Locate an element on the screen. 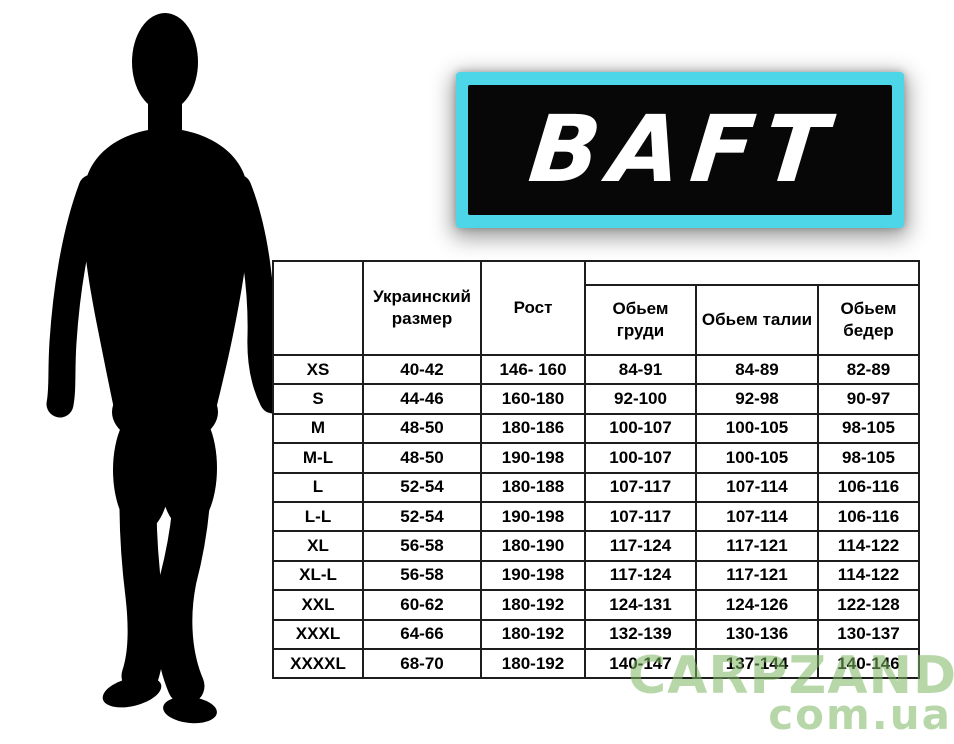 The height and width of the screenshot is (744, 954). cell-waist: 130-136 is located at coordinates (757, 634).